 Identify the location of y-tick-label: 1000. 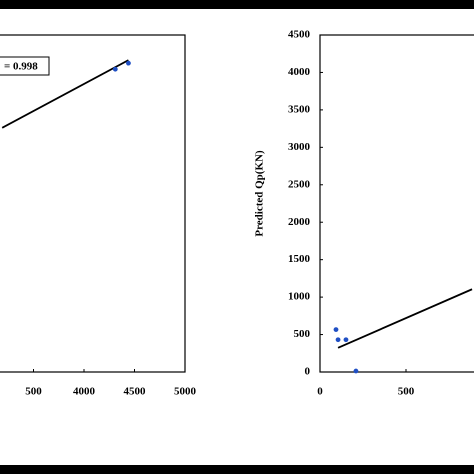
(299, 297).